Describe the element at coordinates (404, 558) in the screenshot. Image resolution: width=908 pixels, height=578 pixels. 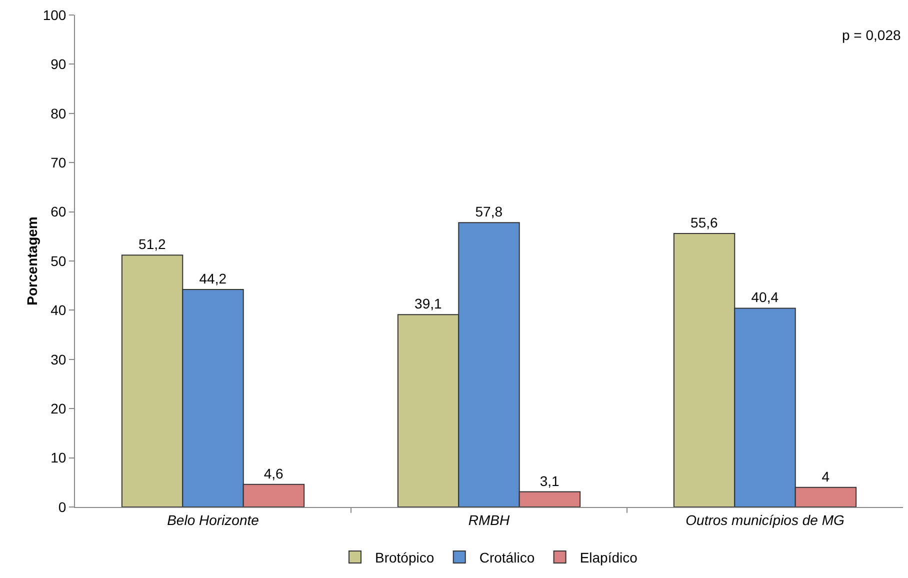
I see `legend-label: Brotópico` at that location.